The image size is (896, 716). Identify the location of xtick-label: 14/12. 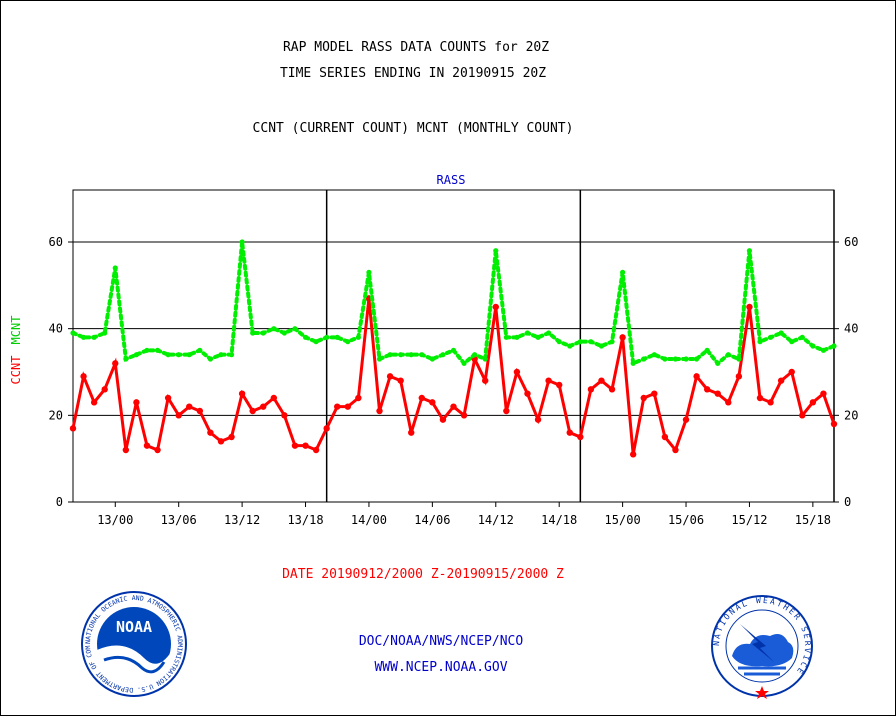
(496, 520).